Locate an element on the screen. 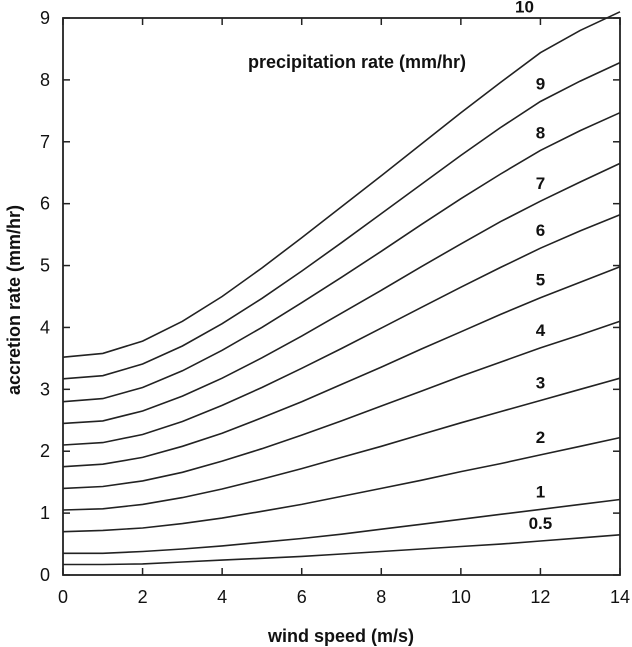 This screenshot has height=647, width=632. y-tick-label: 6 is located at coordinates (45, 204).